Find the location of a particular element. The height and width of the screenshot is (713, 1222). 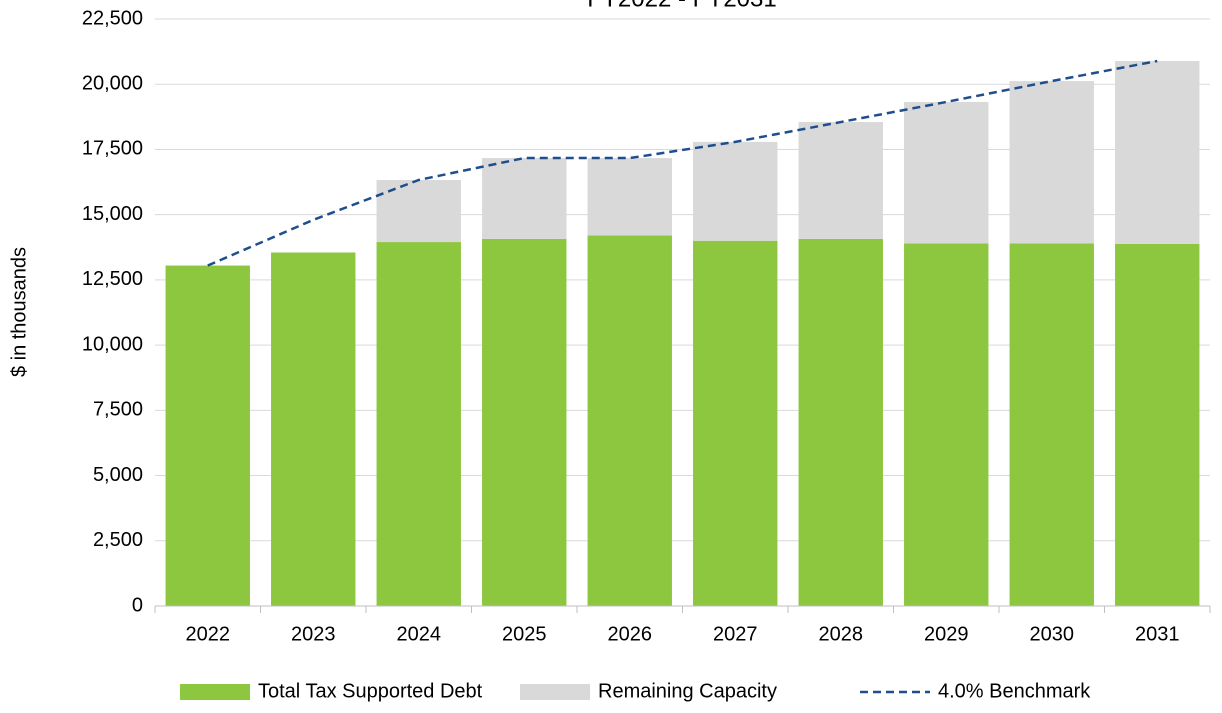

y-tick-label: 7,500 is located at coordinates (118, 410).